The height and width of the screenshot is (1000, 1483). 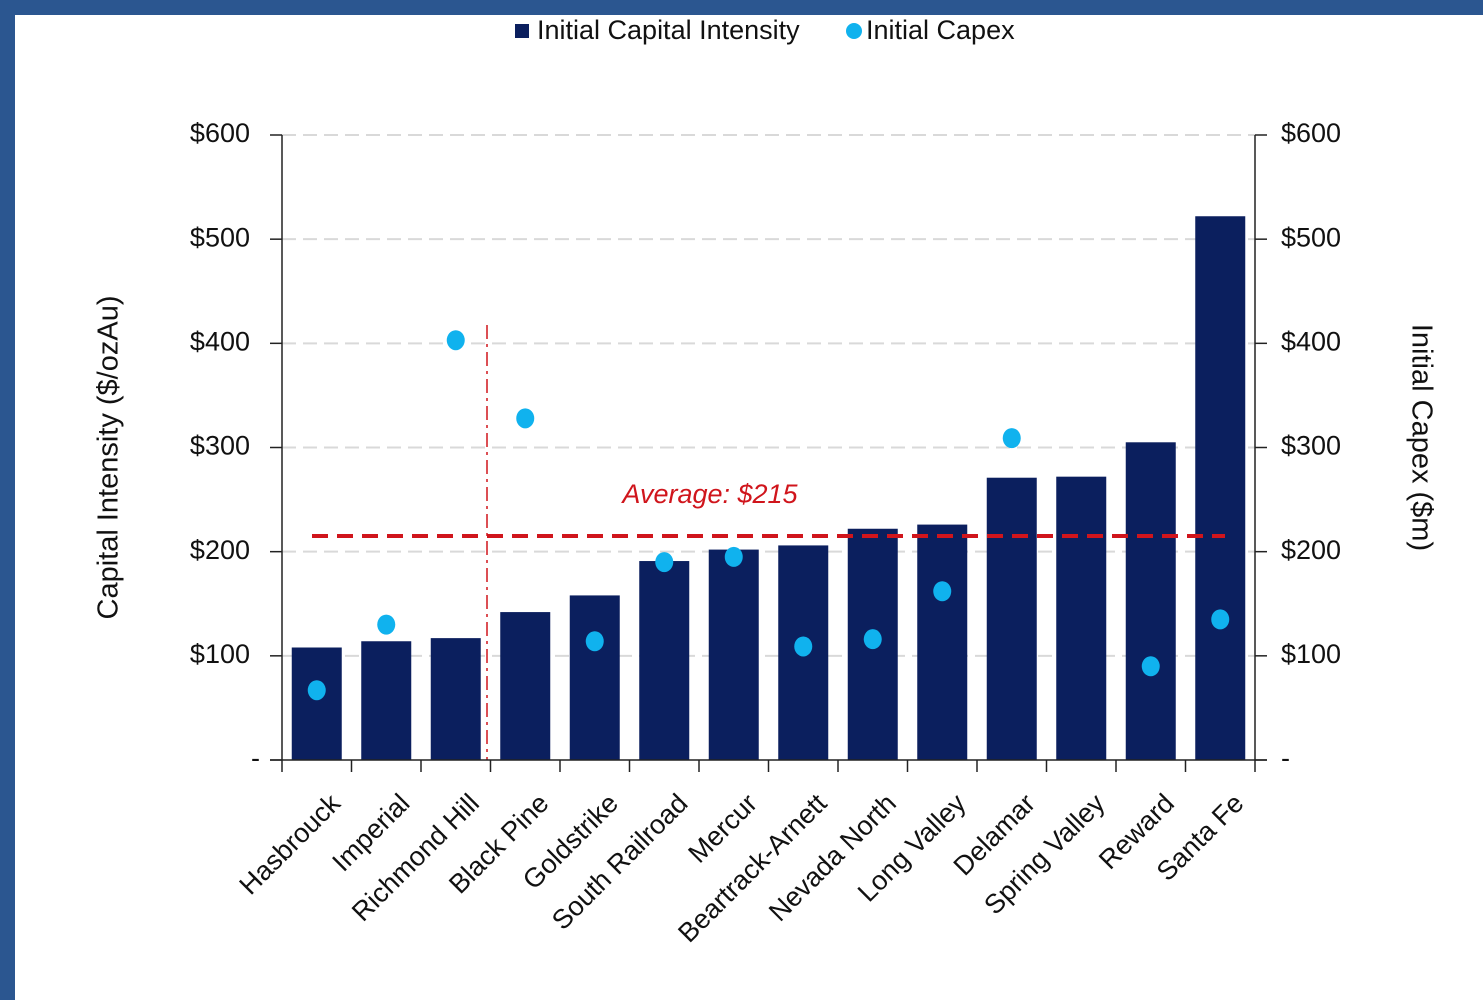 I want to click on y2-axis-title: Initial Capex ($m), so click(x=1421, y=437).